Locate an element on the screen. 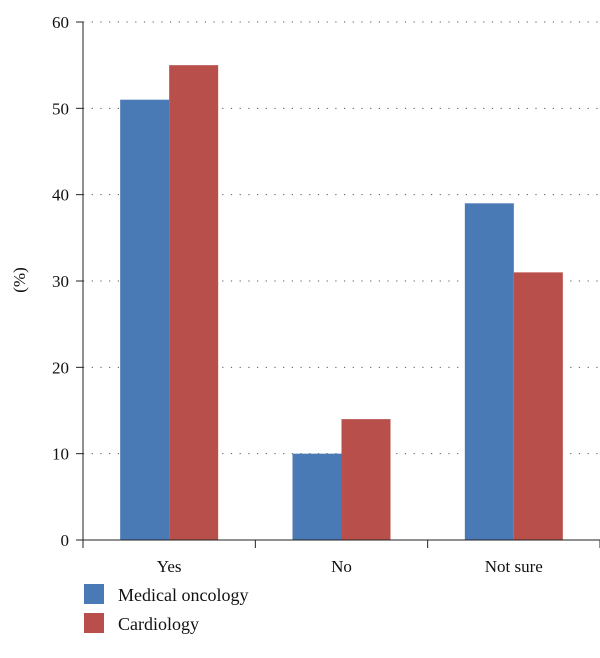 Image resolution: width=600 pixels, height=658 pixels. y-tick-label: 20 is located at coordinates (60, 367).